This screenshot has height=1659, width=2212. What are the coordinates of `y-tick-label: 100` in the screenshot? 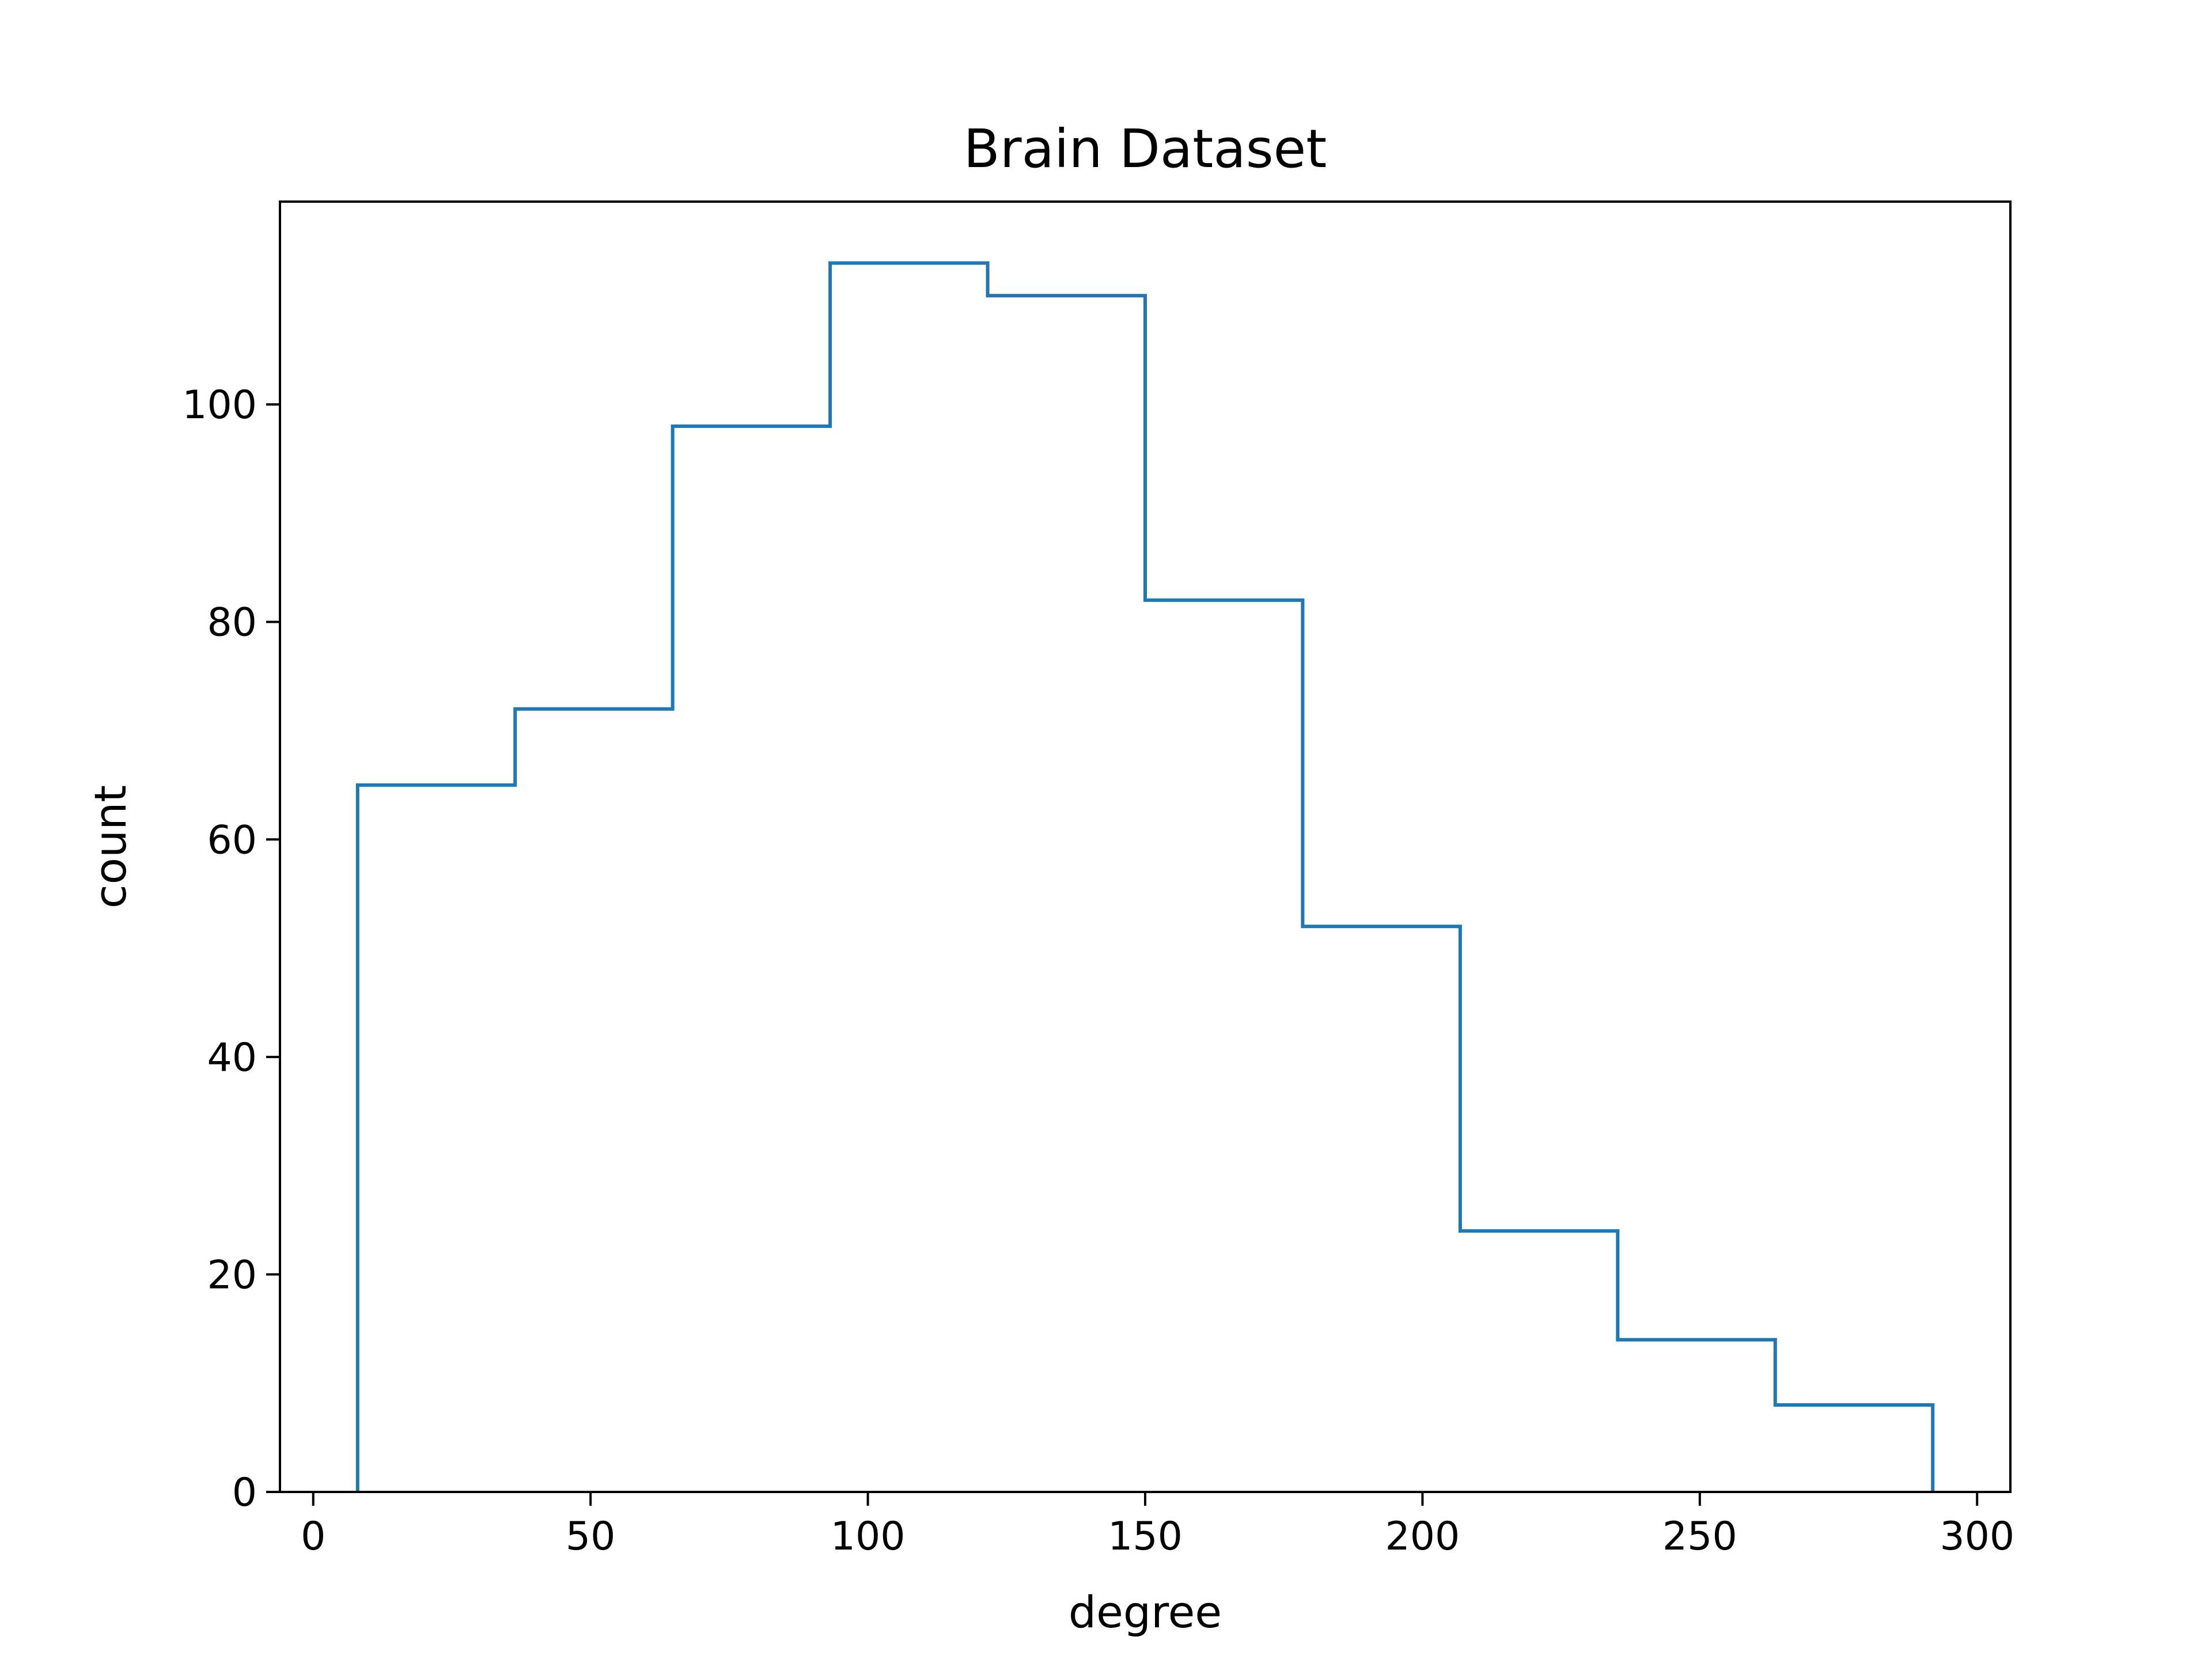 It's located at (219, 405).